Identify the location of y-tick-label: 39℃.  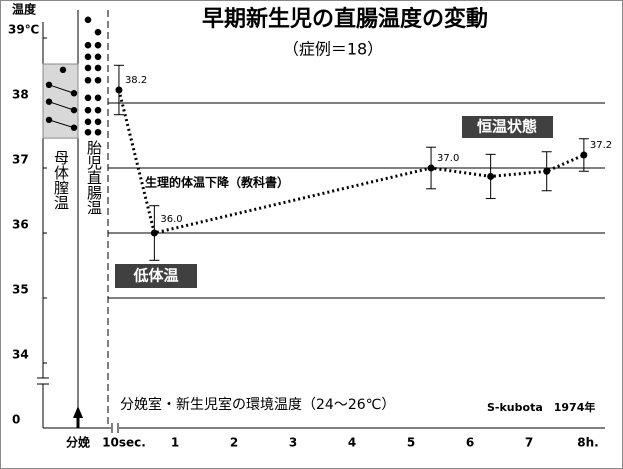
(23, 30).